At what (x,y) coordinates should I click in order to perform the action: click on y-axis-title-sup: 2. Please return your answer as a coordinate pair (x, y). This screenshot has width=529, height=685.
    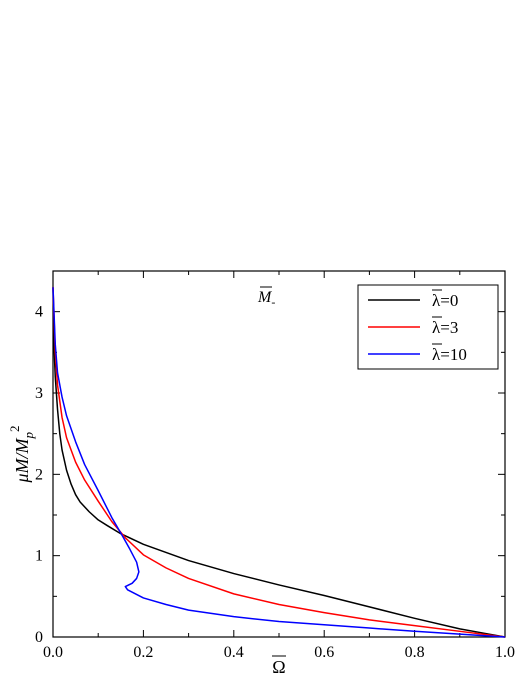
    Looking at the image, I should click on (14, 428).